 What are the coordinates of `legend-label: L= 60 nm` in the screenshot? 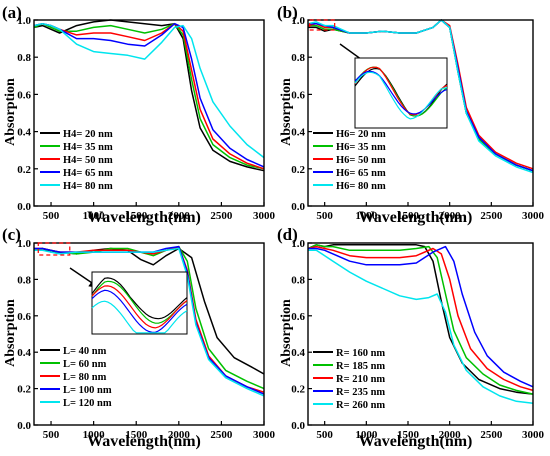 It's located at (85, 364).